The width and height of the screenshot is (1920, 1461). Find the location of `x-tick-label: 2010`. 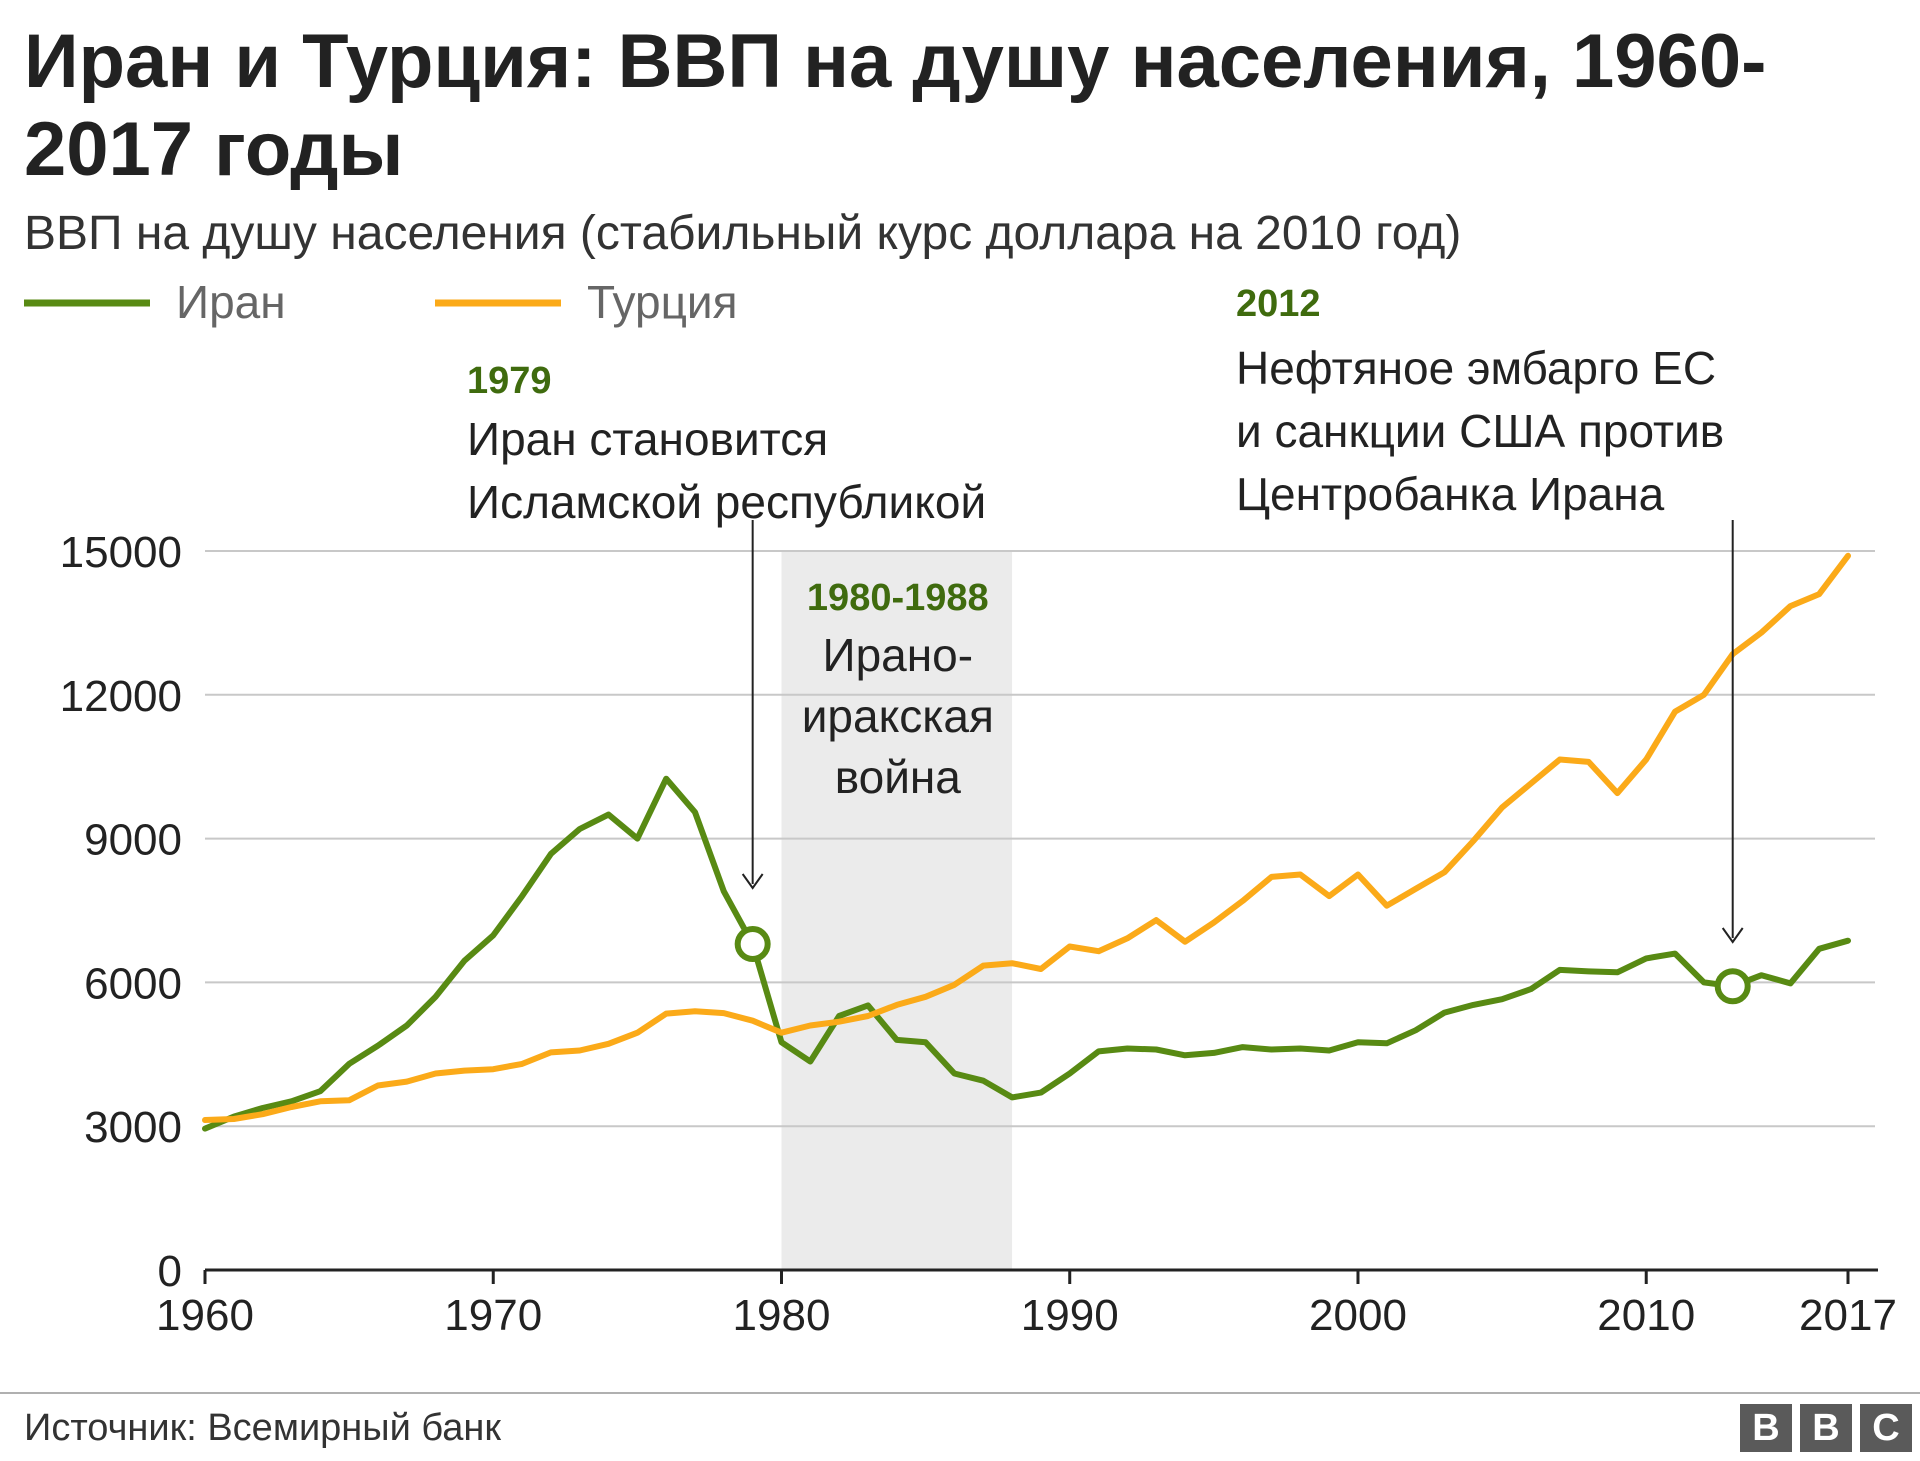

x-tick-label: 2010 is located at coordinates (1646, 1315).